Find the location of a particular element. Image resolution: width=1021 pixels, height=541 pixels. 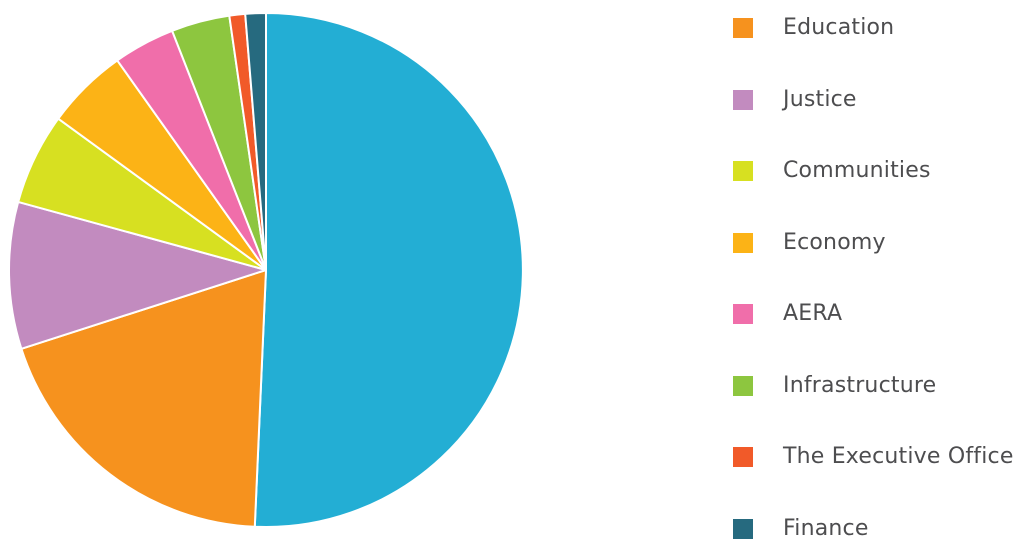

legend-item-economy: Economy is located at coordinates (809, 243).